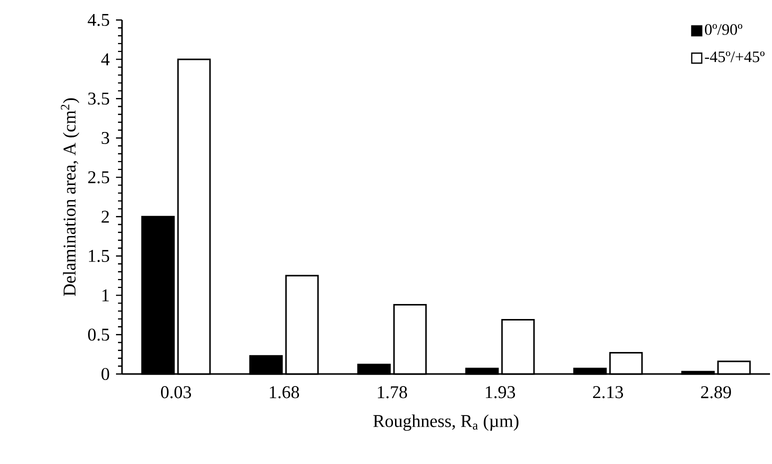 The image size is (772, 464). I want to click on x-tick-label: 2.13, so click(608, 392).